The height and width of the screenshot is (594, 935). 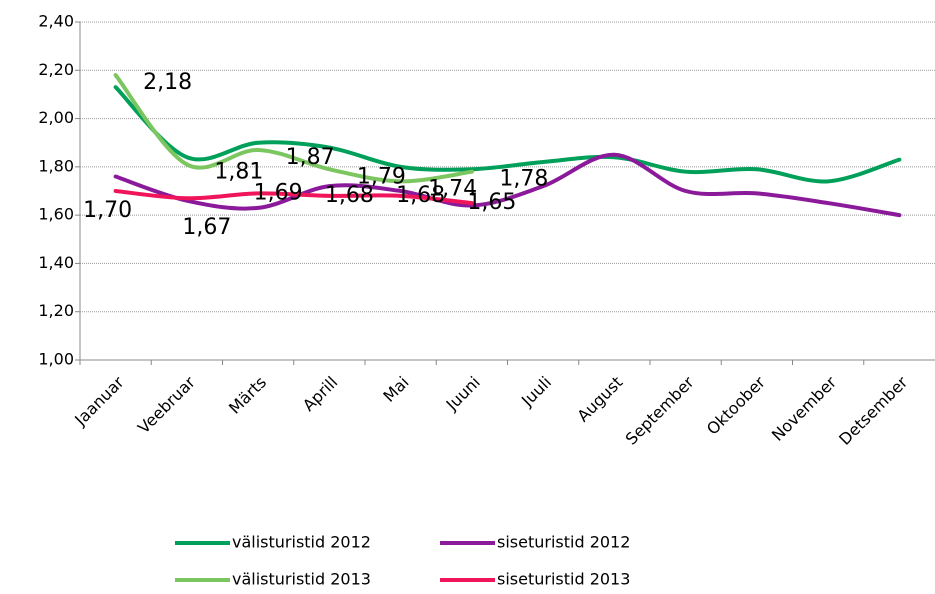 What do you see at coordinates (463, 394) in the screenshot?
I see `x-tick-label: Juuni` at bounding box center [463, 394].